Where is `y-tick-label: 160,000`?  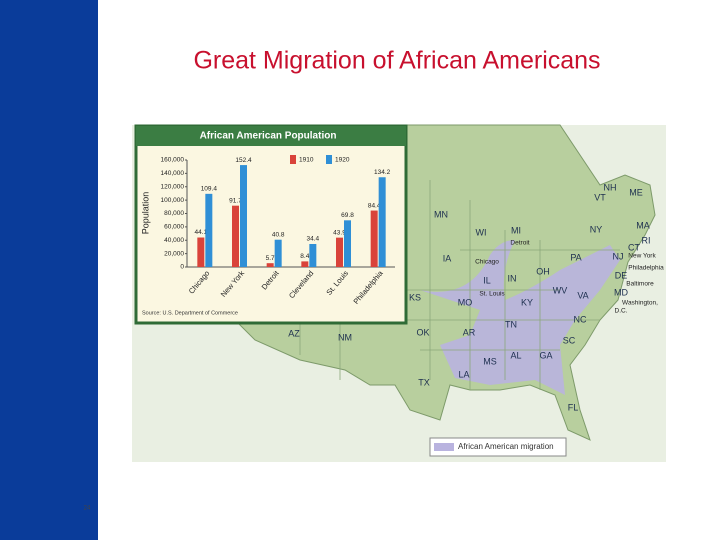
y-tick-label: 160,000 is located at coordinates (173, 160).